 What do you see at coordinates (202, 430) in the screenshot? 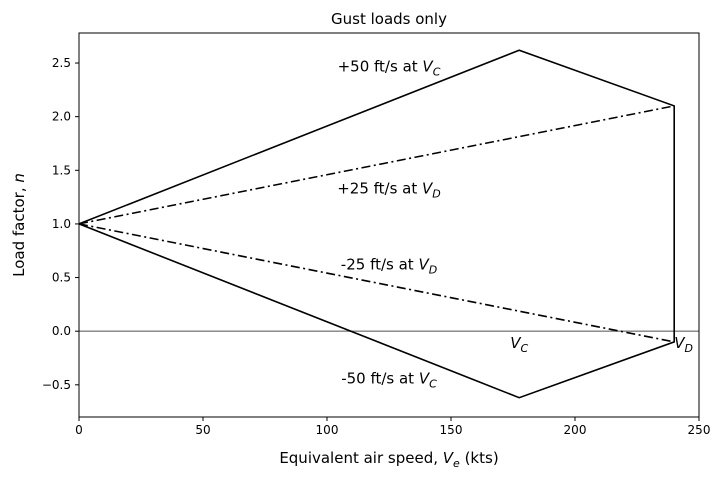
I see `x-tick-label: 50` at bounding box center [202, 430].